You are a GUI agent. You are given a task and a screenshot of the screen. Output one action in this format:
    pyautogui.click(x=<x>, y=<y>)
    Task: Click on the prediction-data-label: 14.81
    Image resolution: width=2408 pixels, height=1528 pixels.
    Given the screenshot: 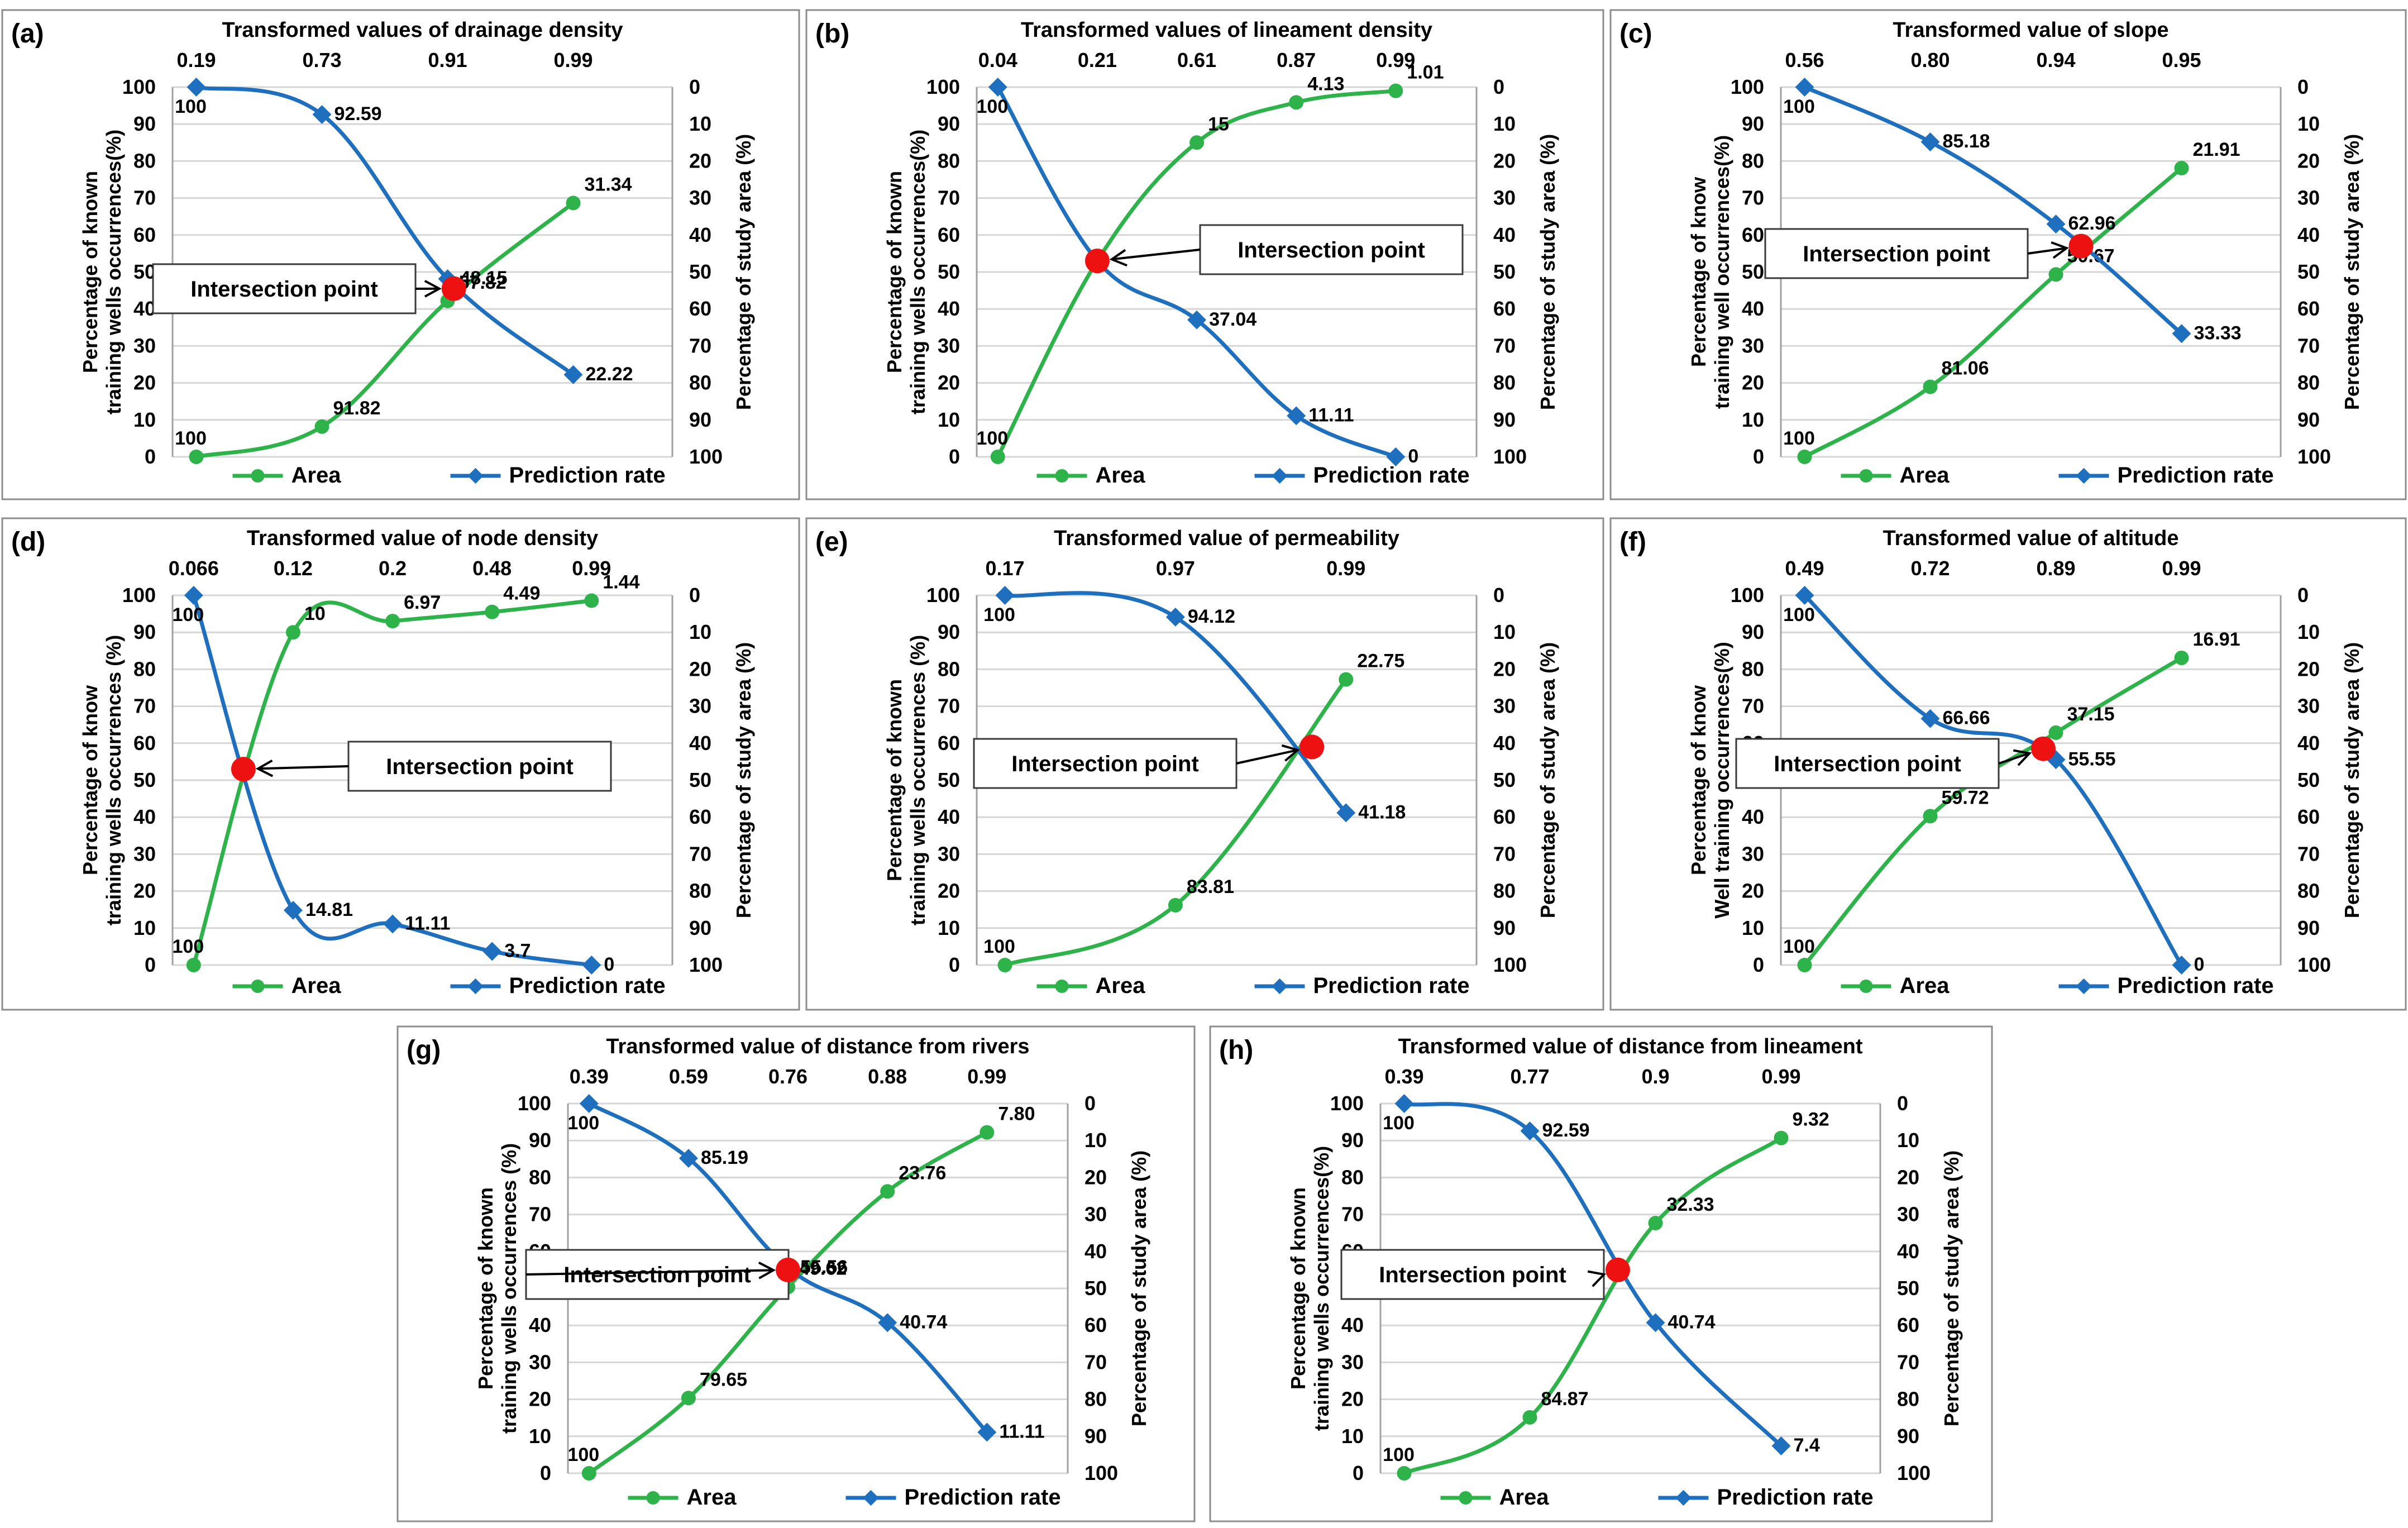 What is the action you would take?
    pyautogui.click(x=329, y=909)
    